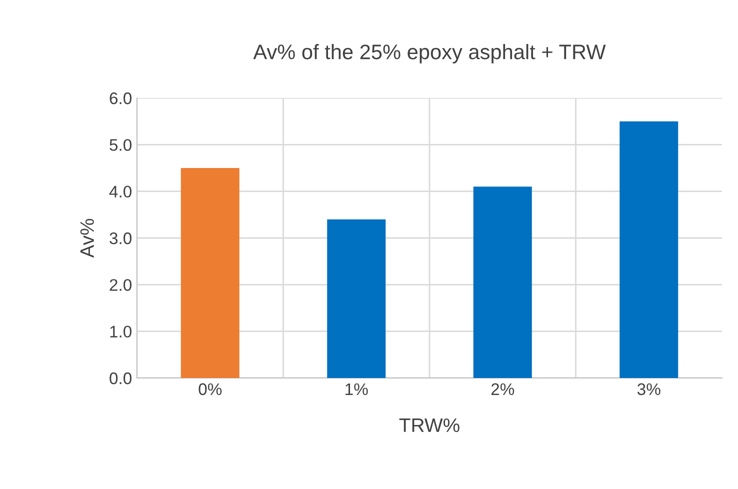 This screenshot has width=738, height=489. I want to click on x-tick-label: 2%, so click(502, 389).